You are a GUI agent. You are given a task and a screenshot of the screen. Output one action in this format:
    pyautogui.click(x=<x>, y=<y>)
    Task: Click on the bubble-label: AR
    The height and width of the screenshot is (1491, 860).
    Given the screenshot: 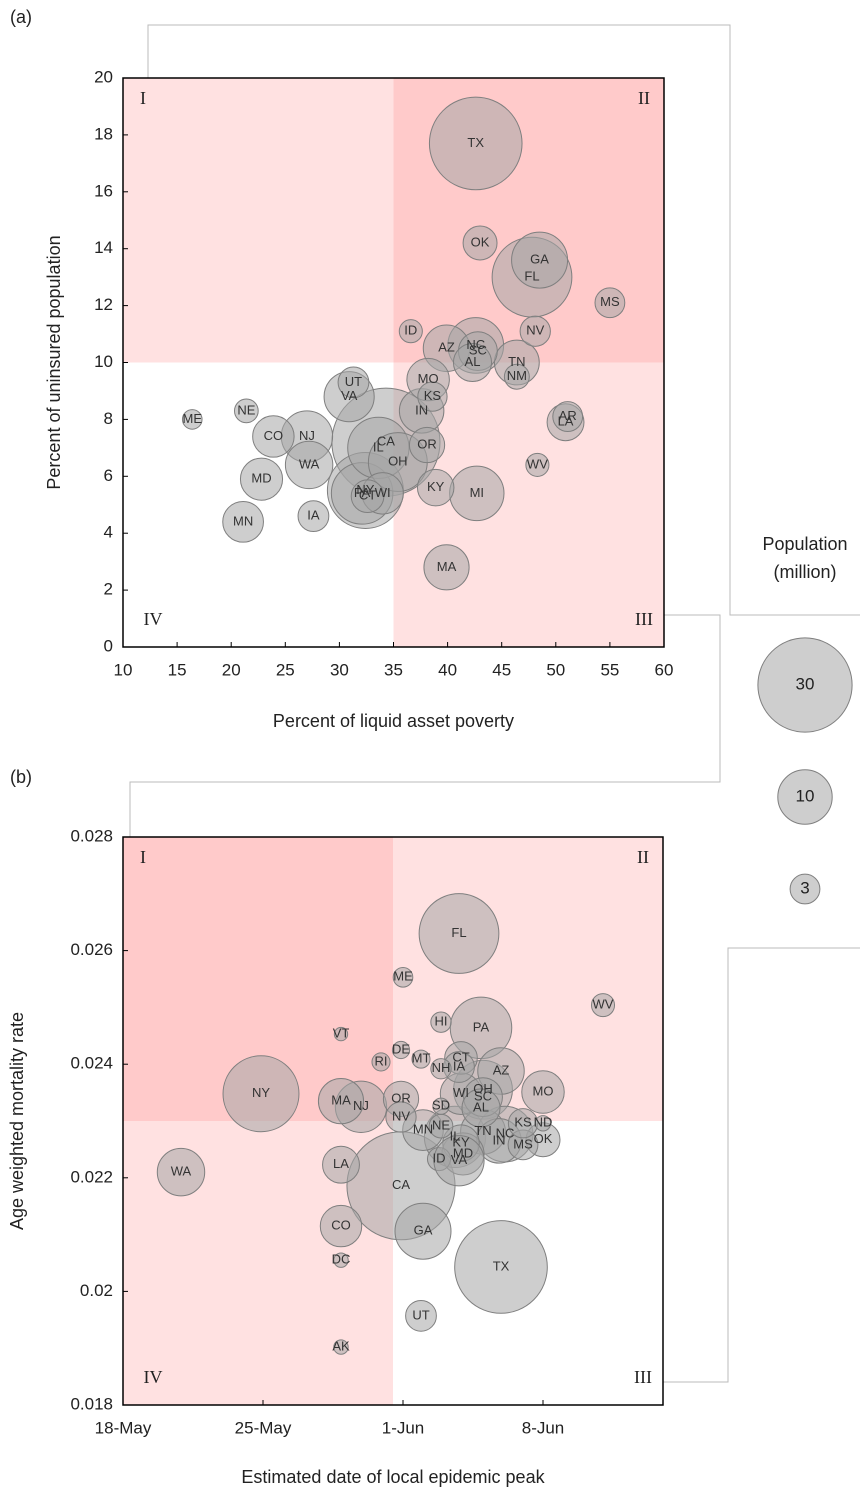 What is the action you would take?
    pyautogui.click(x=568, y=415)
    